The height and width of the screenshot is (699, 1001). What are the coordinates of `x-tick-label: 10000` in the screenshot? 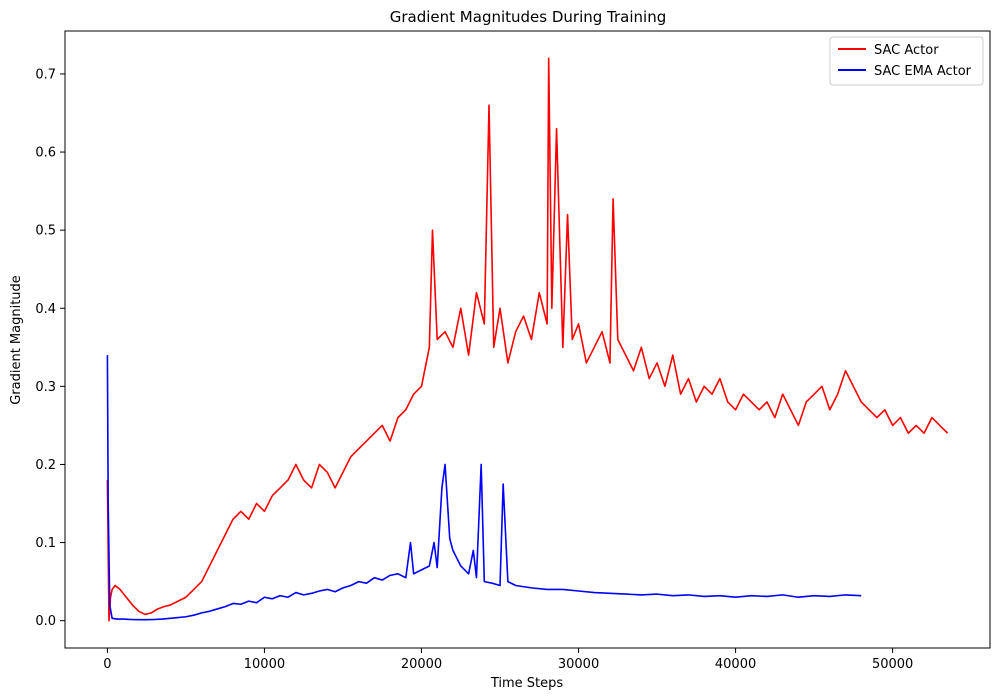 It's located at (264, 664).